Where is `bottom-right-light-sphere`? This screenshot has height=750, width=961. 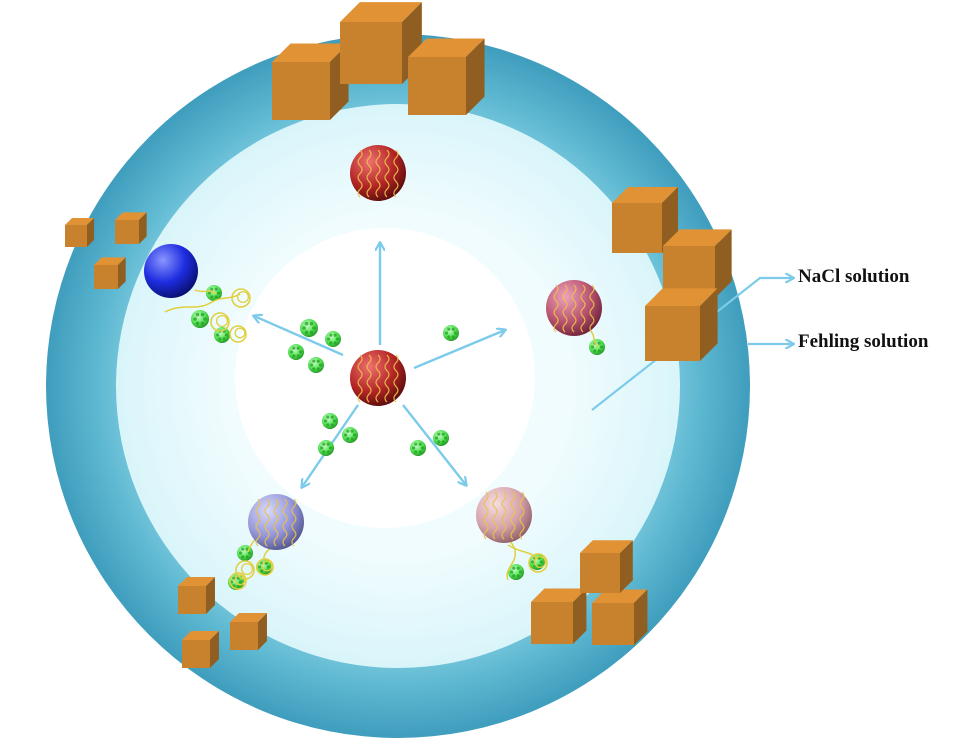 bottom-right-light-sphere is located at coordinates (504, 515).